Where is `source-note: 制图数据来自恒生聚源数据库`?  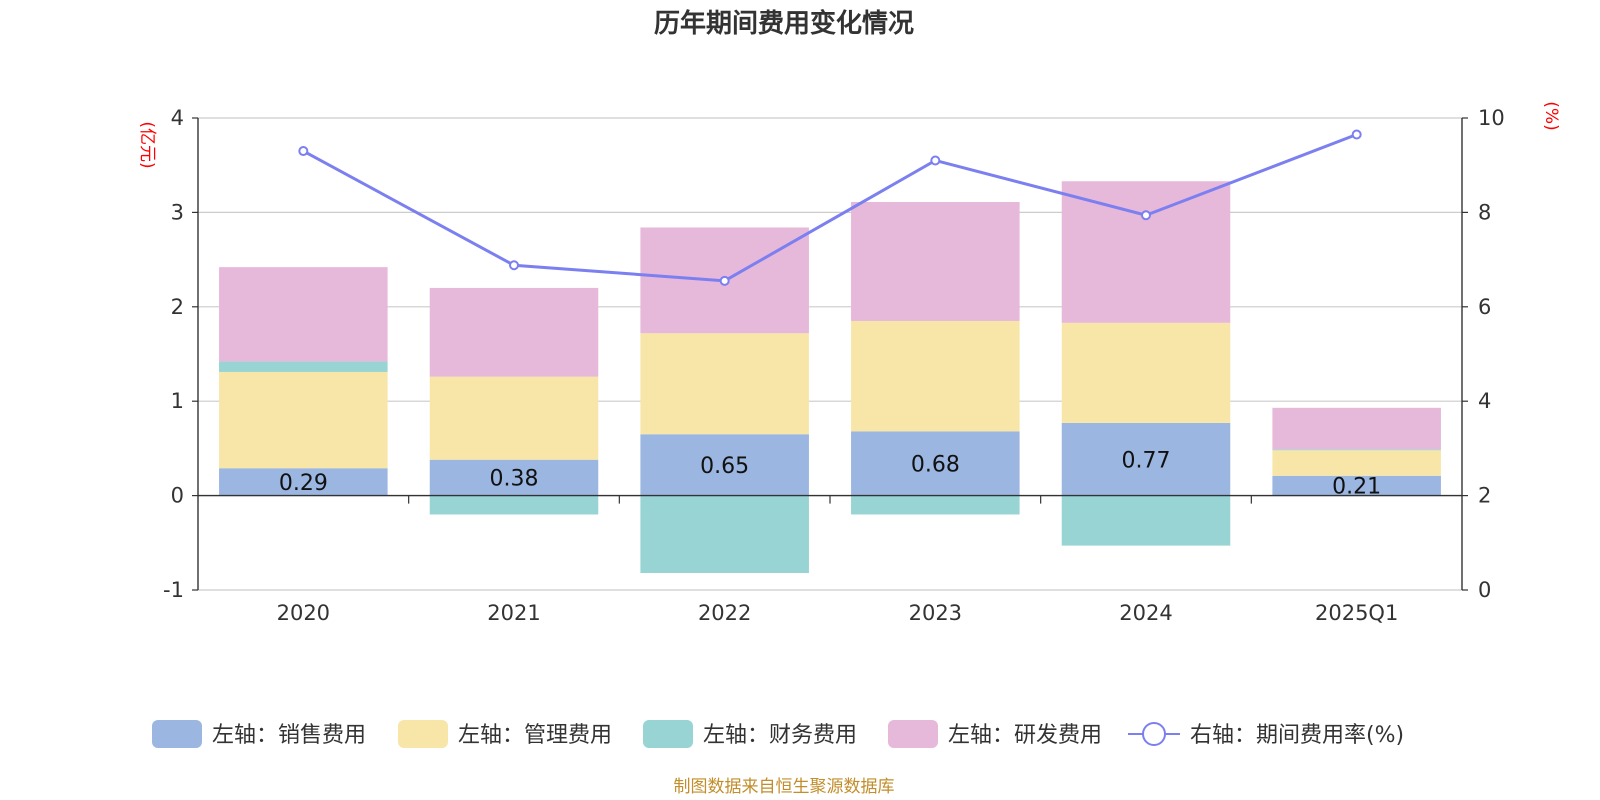
source-note: 制图数据来自恒生聚源数据库 is located at coordinates (784, 787).